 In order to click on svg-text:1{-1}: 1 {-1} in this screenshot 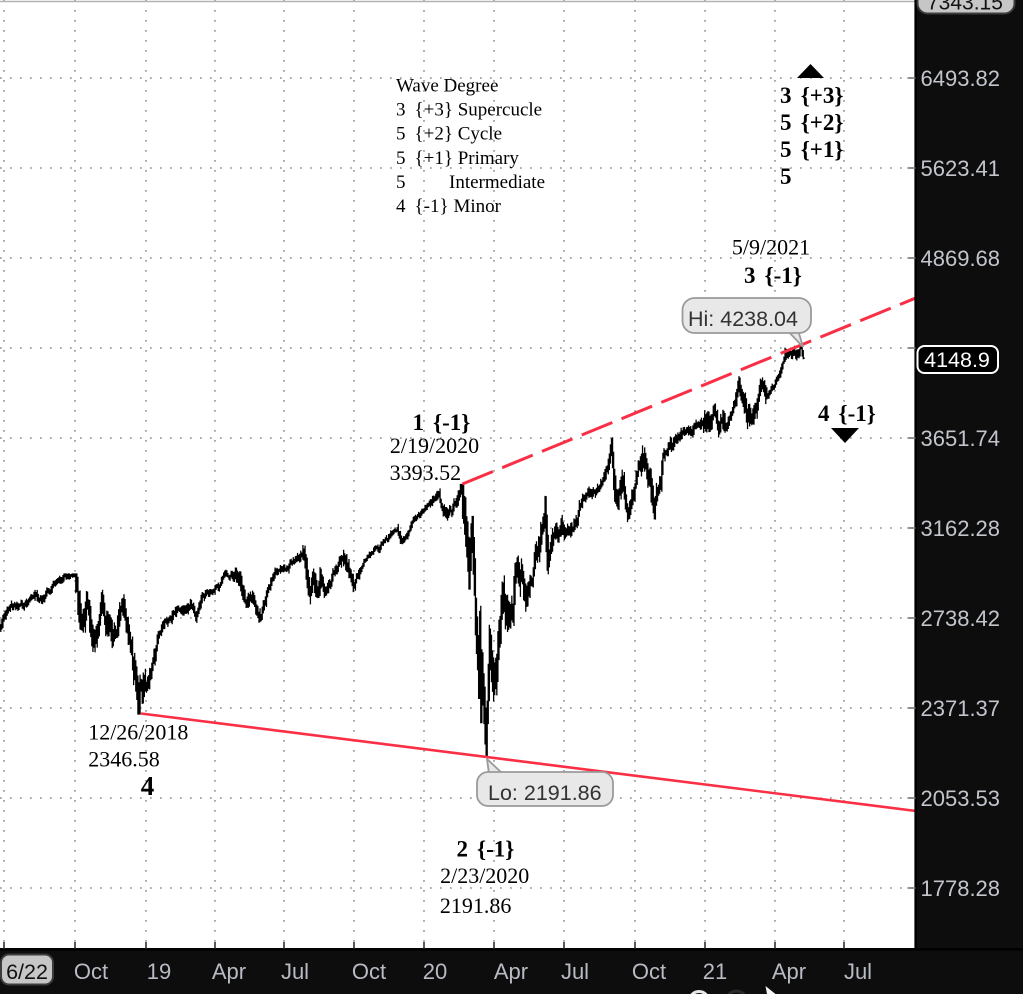, I will do `click(442, 422)`.